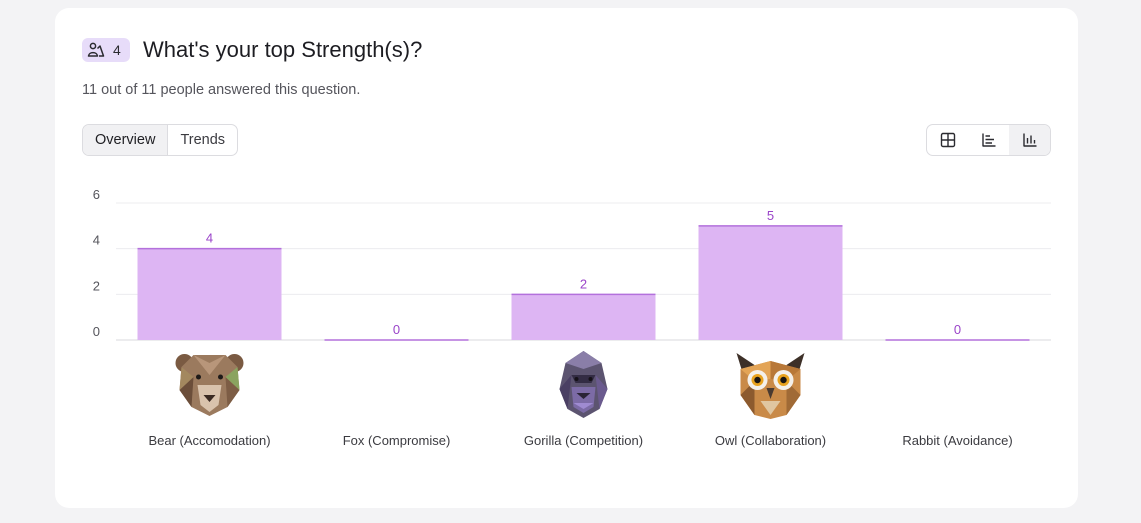 Image resolution: width=1141 pixels, height=523 pixels. Describe the element at coordinates (96, 331) in the screenshot. I see `y-tick-label: 0` at that location.